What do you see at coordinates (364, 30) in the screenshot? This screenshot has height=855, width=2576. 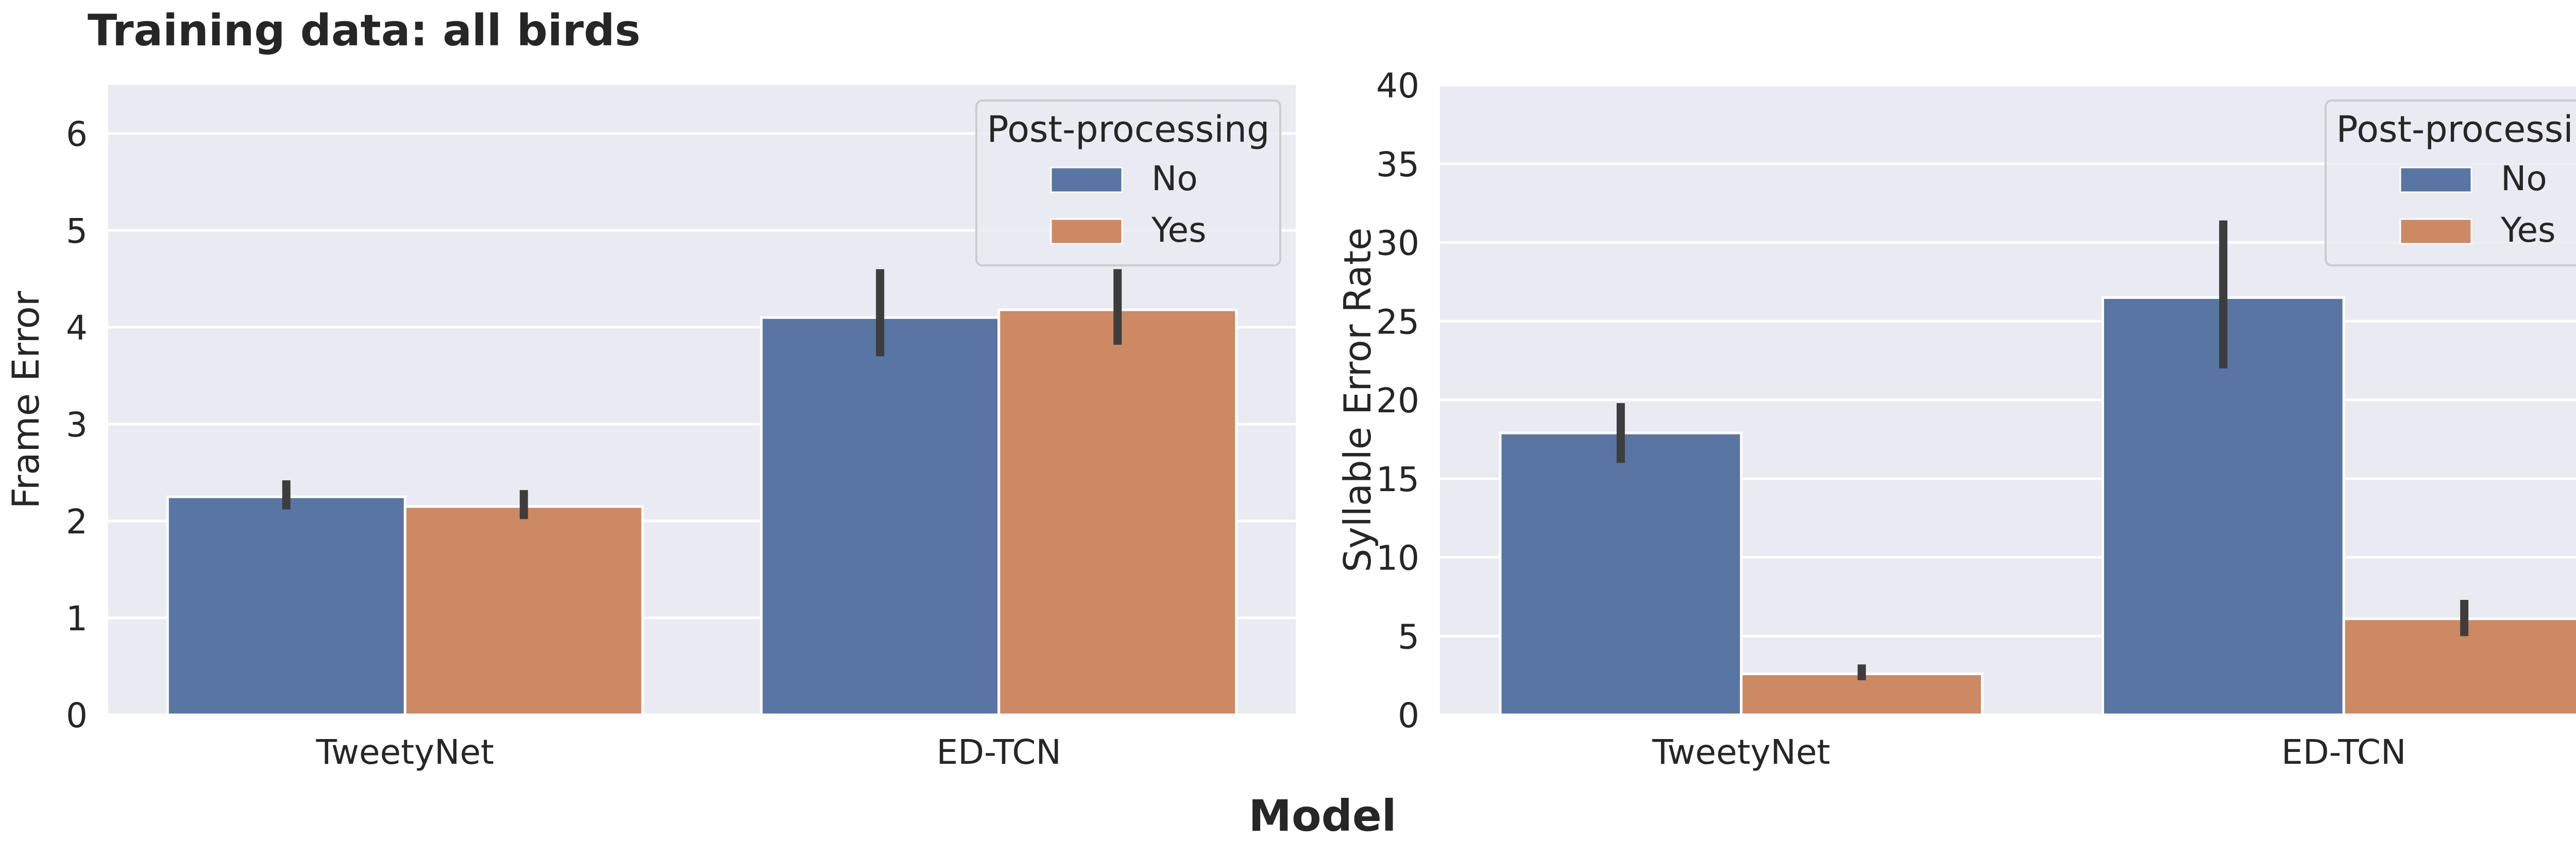 I see `figure-title: Training data: all birds` at bounding box center [364, 30].